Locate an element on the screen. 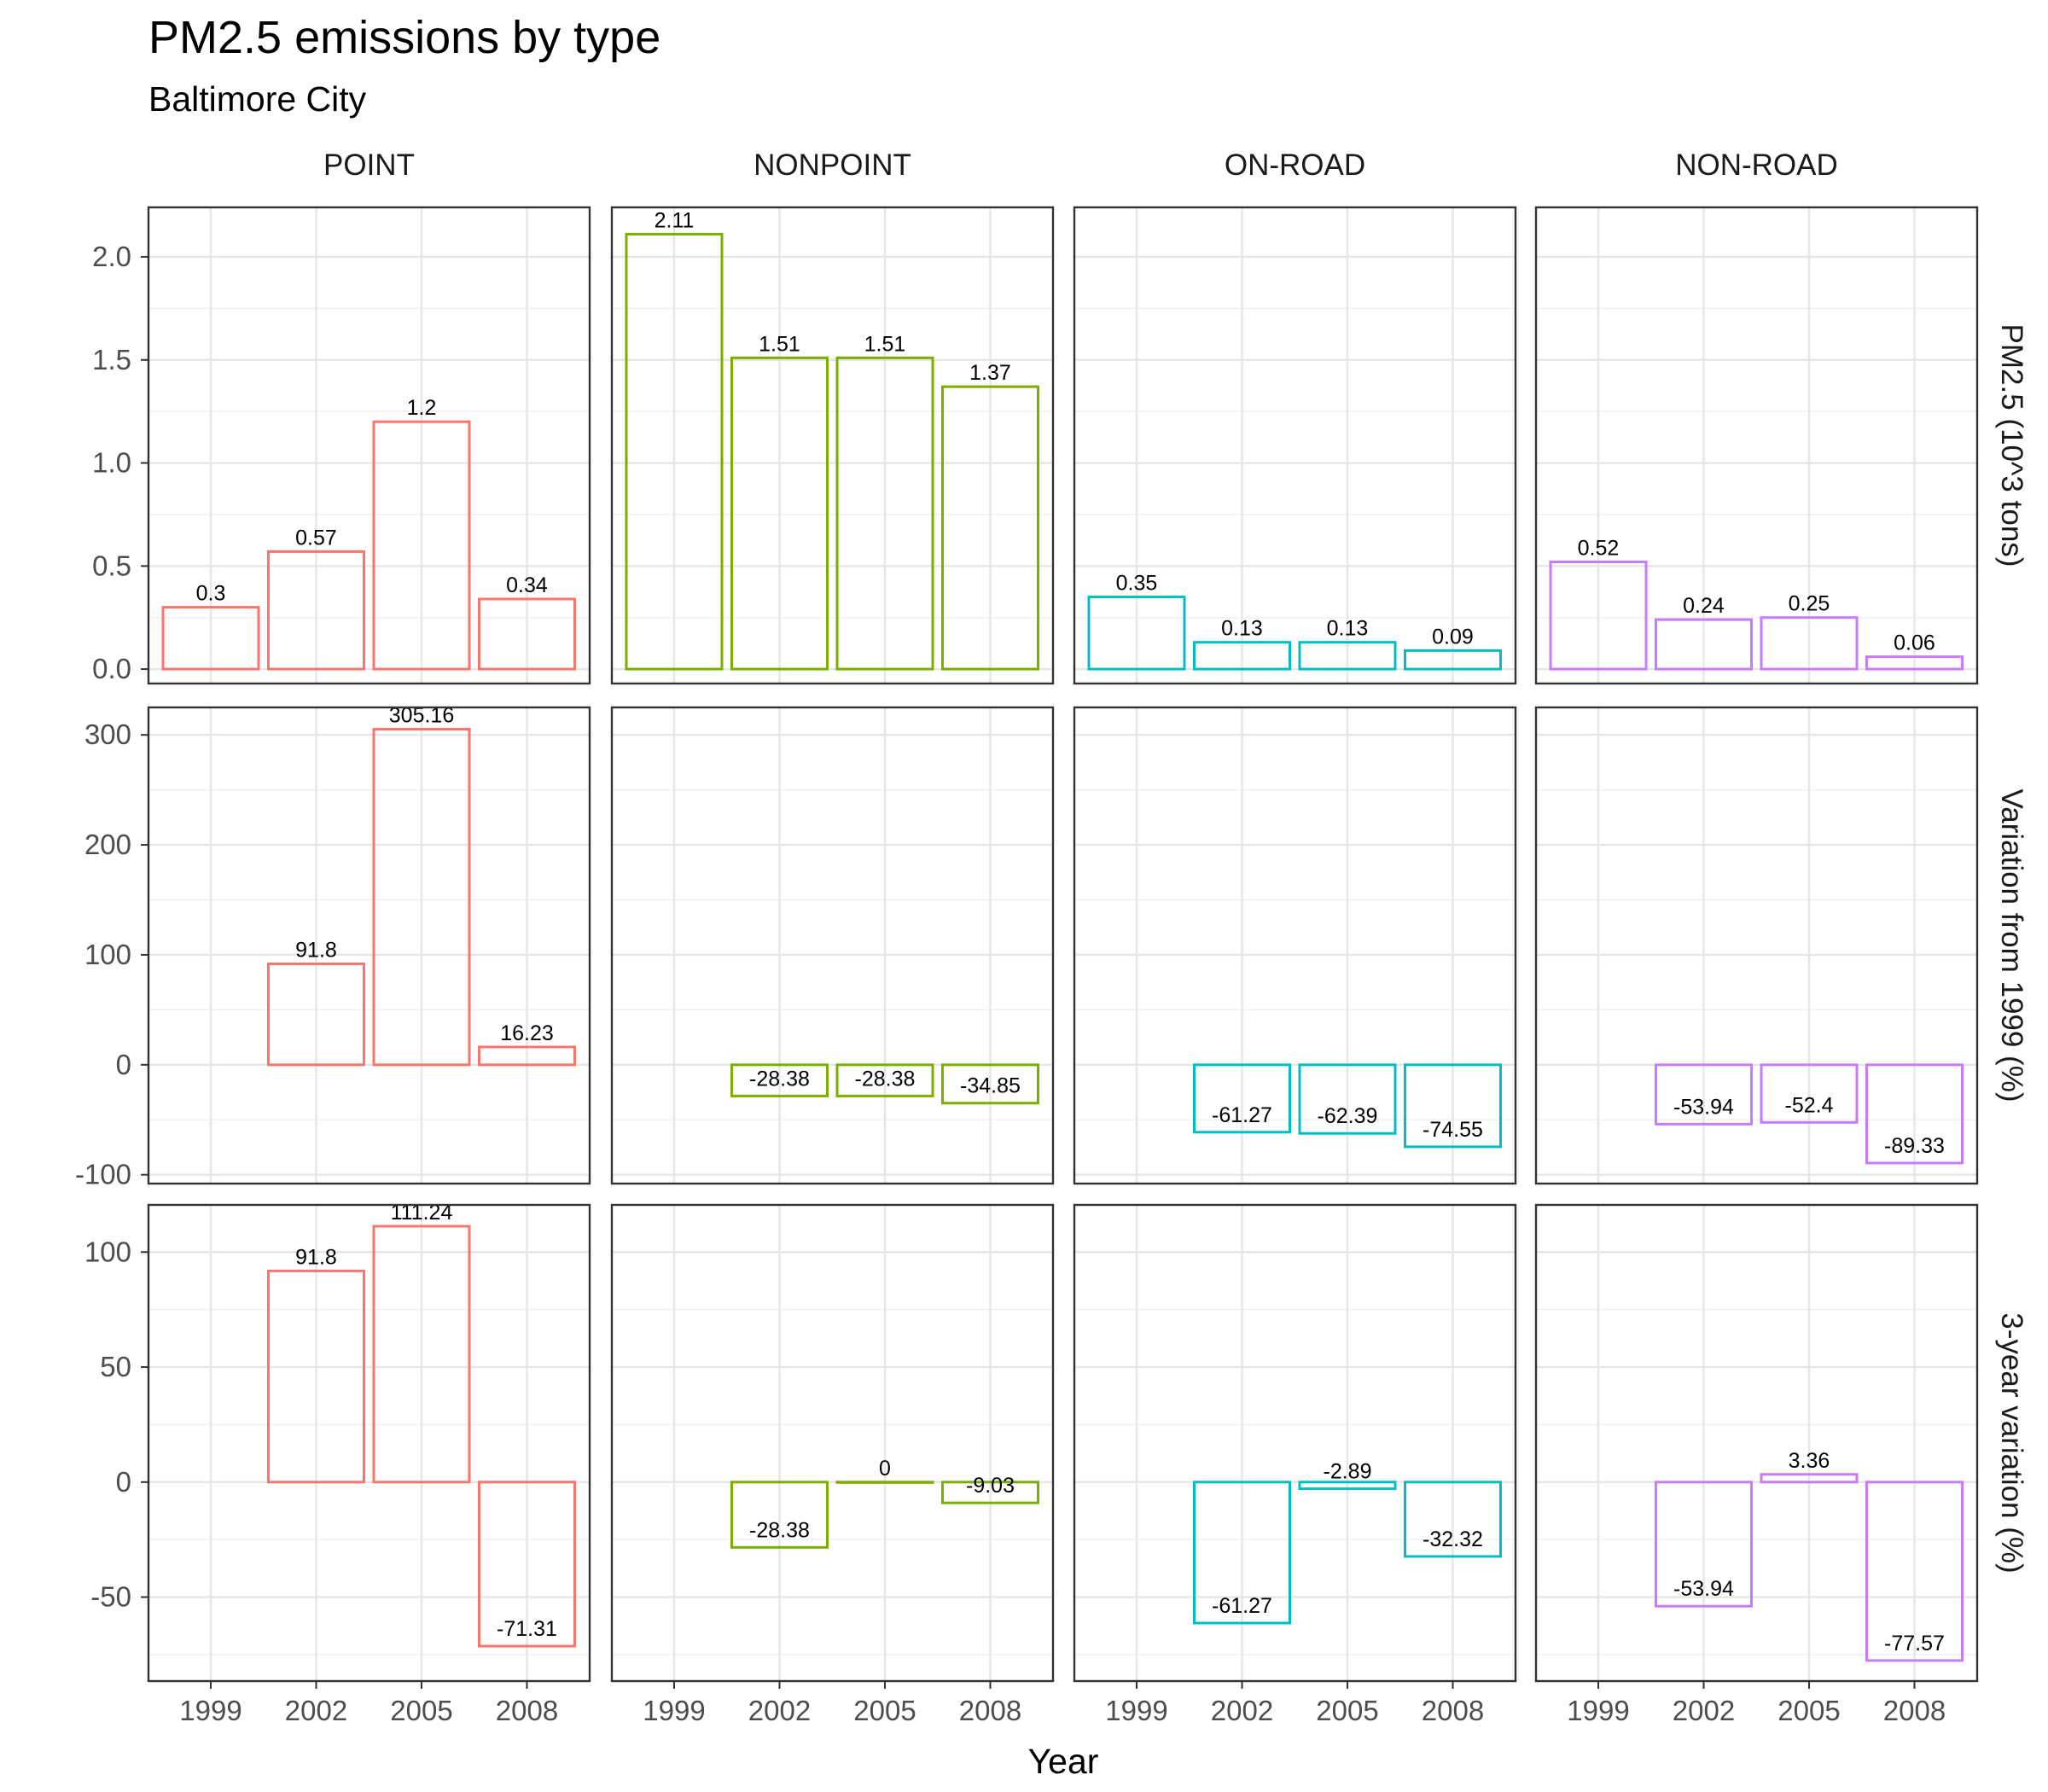 The height and width of the screenshot is (1792, 2048). y-tick-label: 0 is located at coordinates (124, 1064).